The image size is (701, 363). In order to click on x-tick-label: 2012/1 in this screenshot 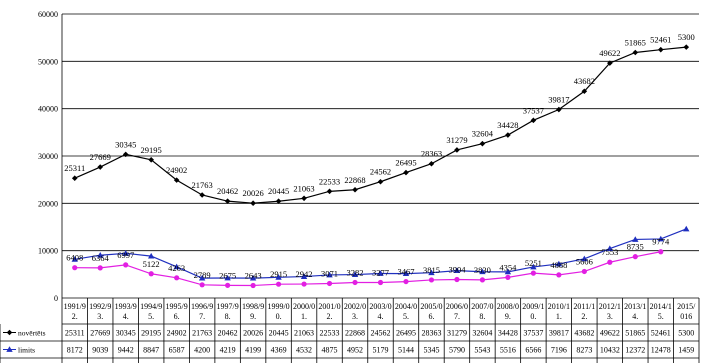, I will do `click(610, 306)`.